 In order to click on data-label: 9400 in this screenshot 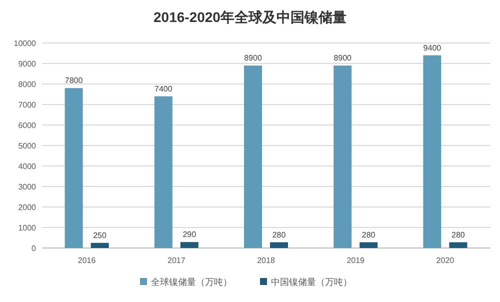, I will do `click(432, 47)`.